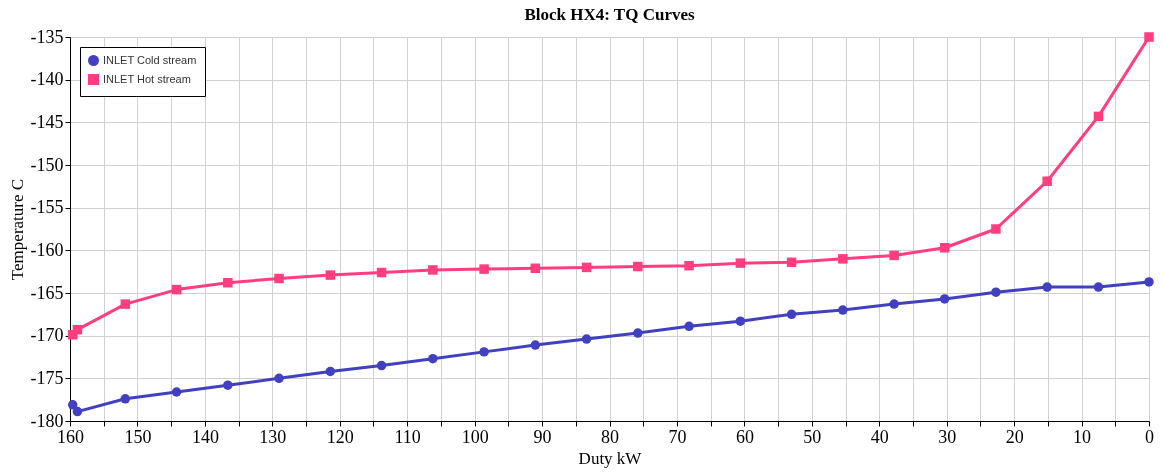 The height and width of the screenshot is (472, 1162). I want to click on x-tick-label: 40, so click(879, 436).